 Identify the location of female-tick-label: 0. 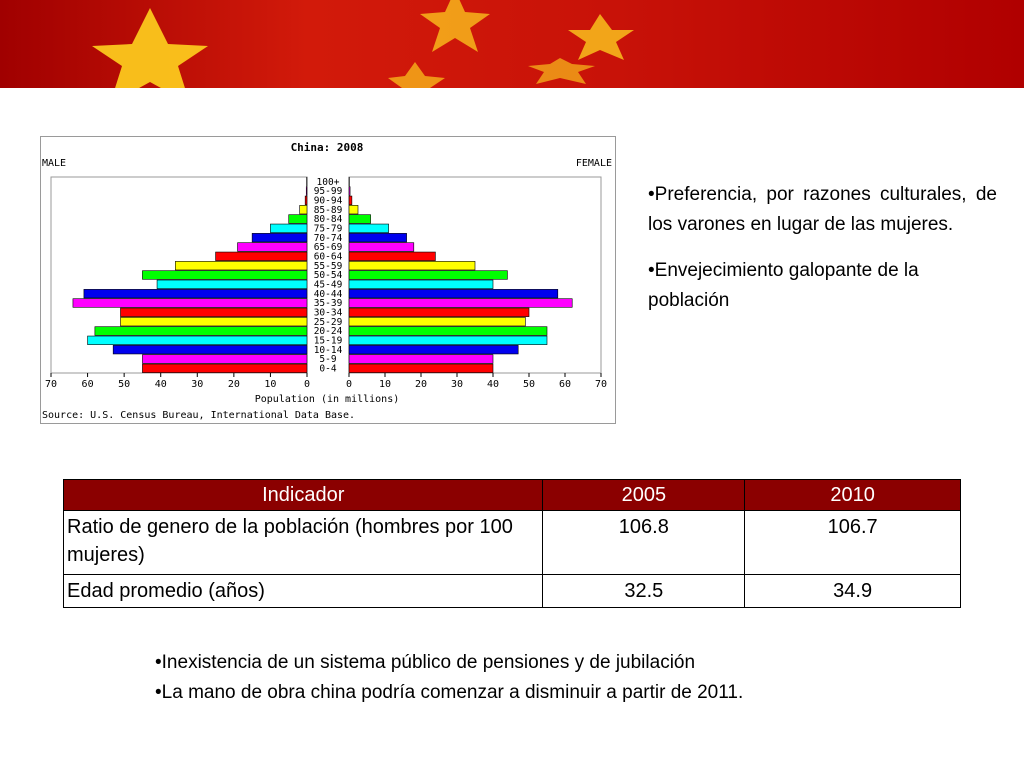
(349, 384).